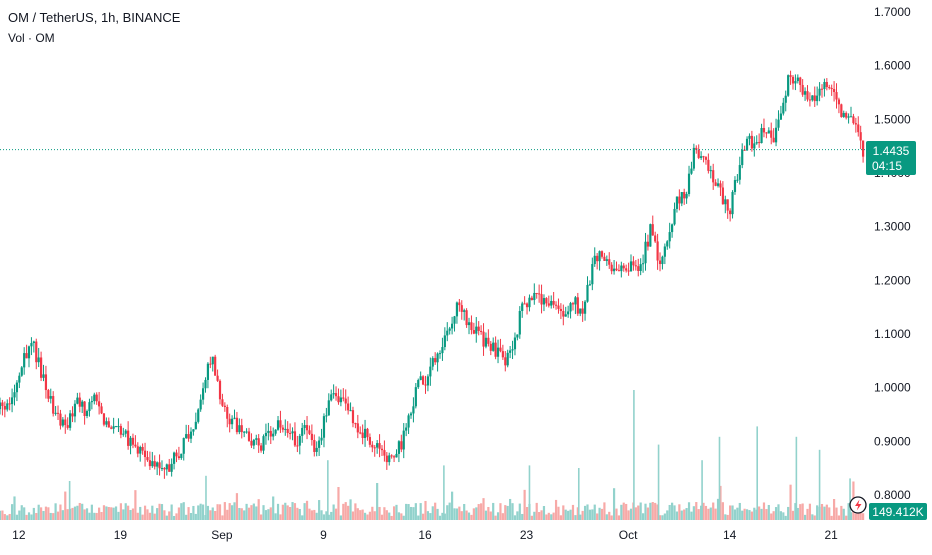  What do you see at coordinates (121, 535) in the screenshot?
I see `time-tick-label: 19` at bounding box center [121, 535].